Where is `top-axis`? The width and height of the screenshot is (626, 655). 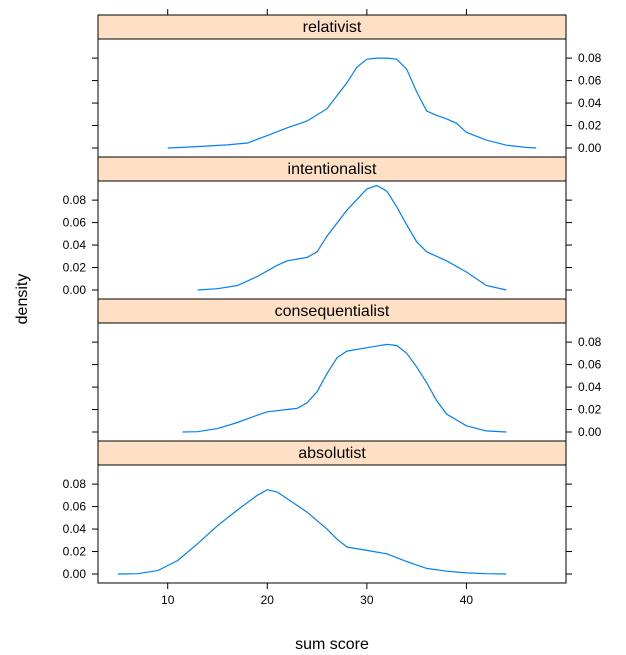 top-axis is located at coordinates (317, 12).